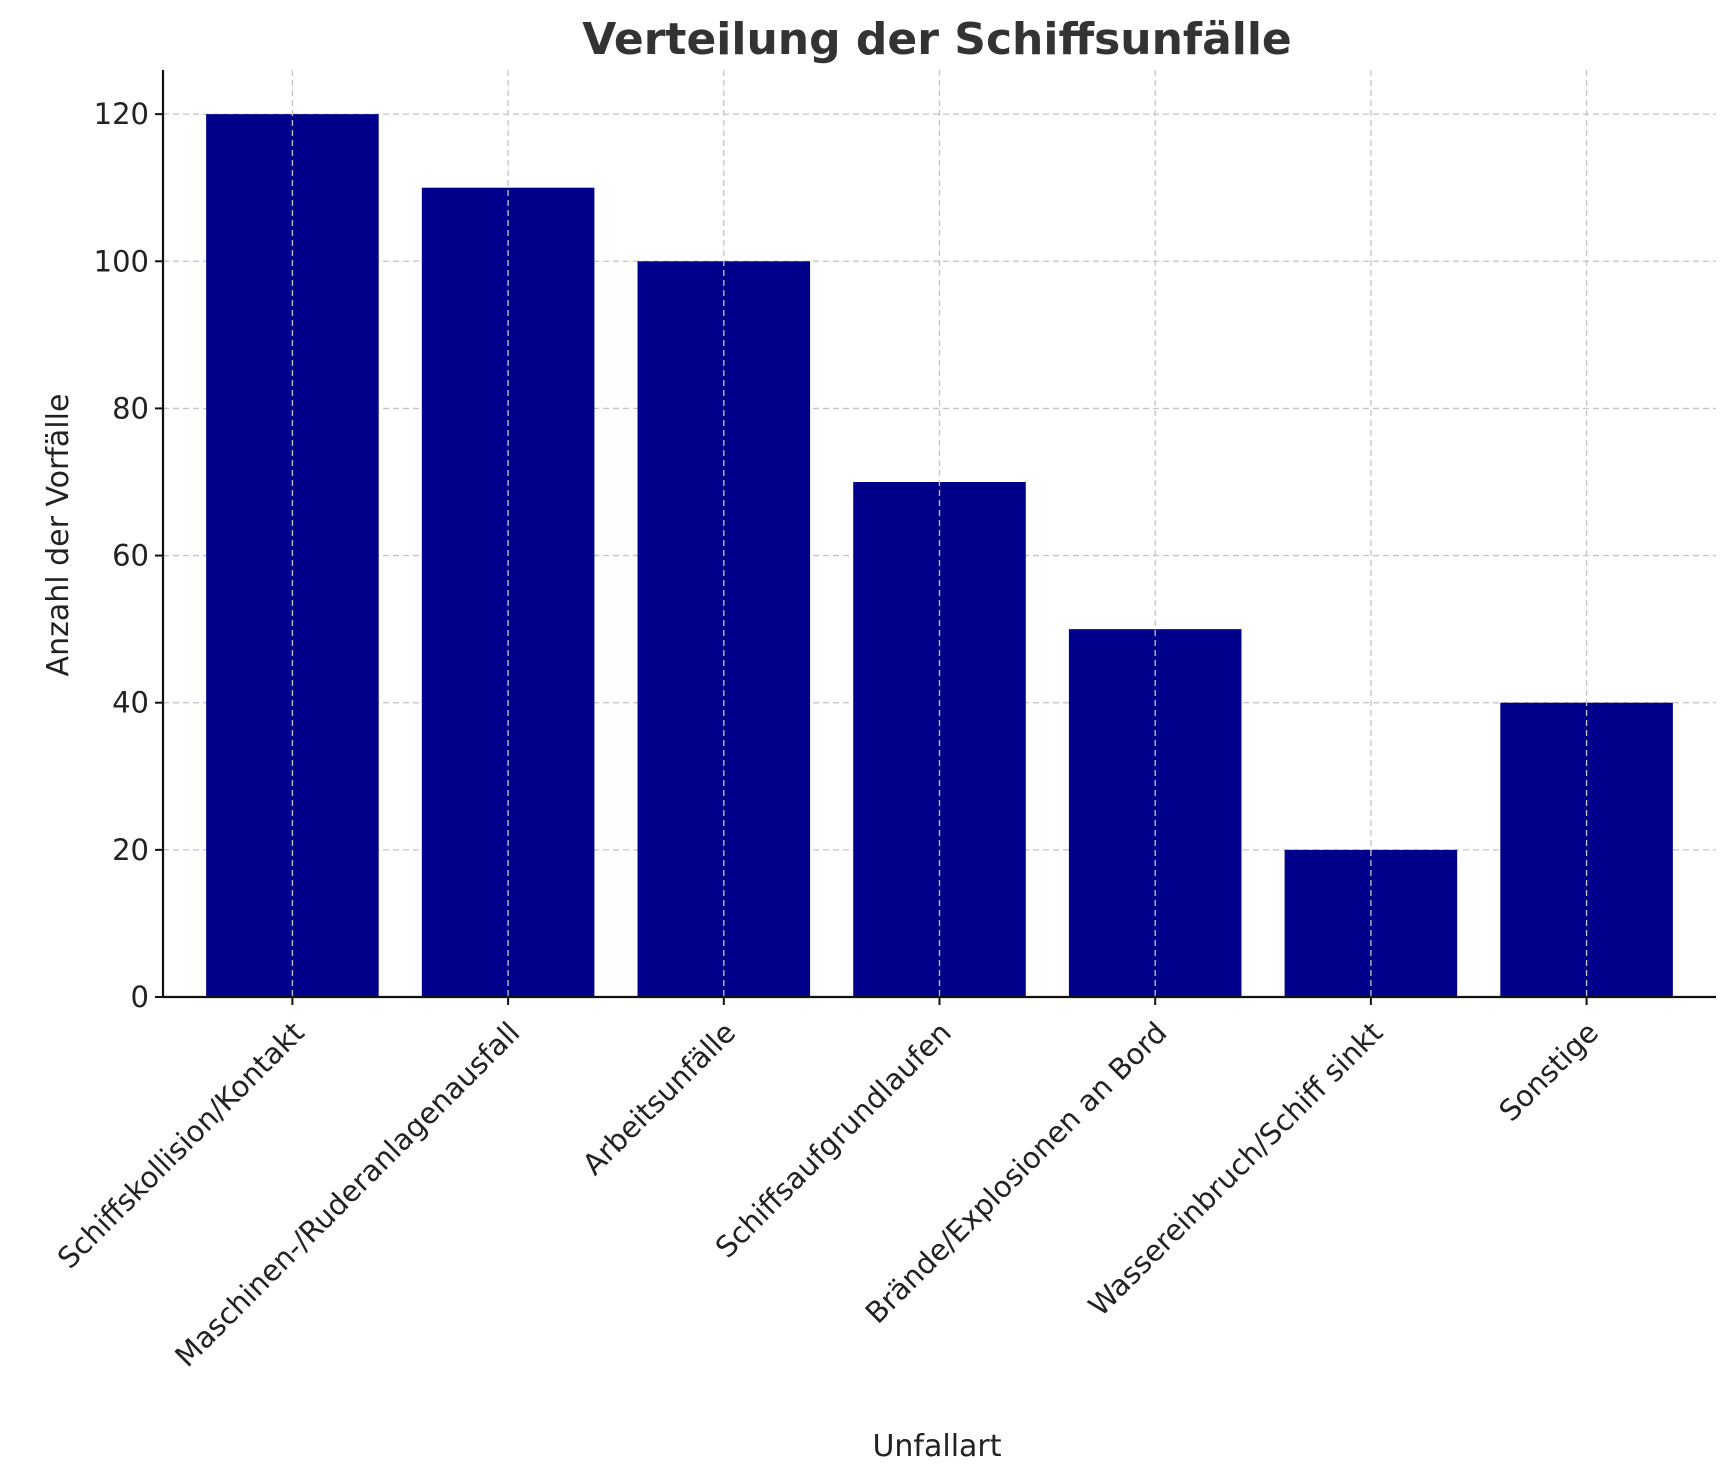  Describe the element at coordinates (833, 1139) in the screenshot. I see `x-tick-label: Schiffsaufgrundlaufen` at that location.